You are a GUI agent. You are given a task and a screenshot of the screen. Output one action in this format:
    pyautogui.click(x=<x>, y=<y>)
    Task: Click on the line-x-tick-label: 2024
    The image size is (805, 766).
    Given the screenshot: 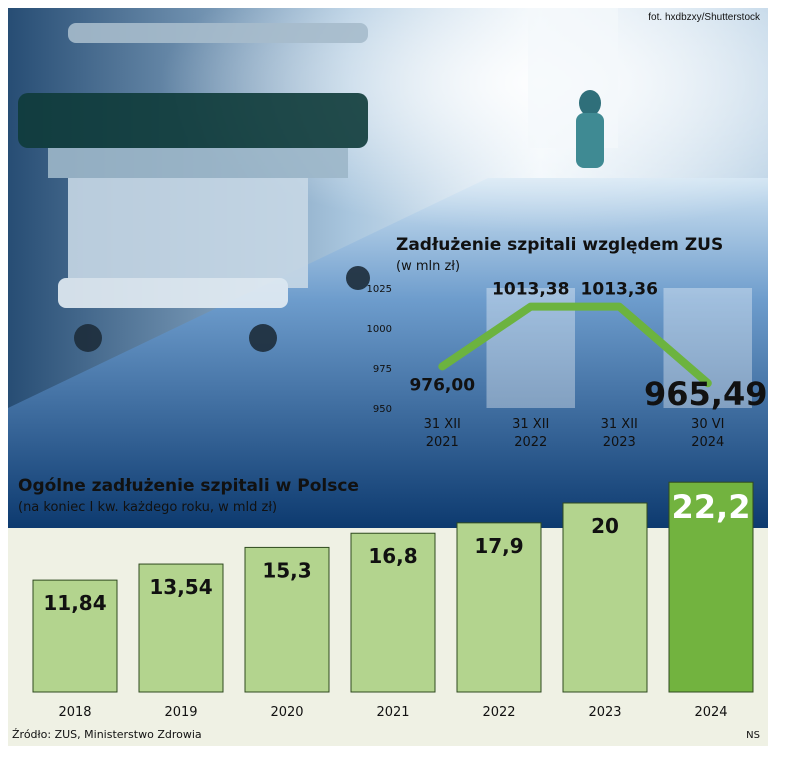 What is the action you would take?
    pyautogui.click(x=707, y=442)
    